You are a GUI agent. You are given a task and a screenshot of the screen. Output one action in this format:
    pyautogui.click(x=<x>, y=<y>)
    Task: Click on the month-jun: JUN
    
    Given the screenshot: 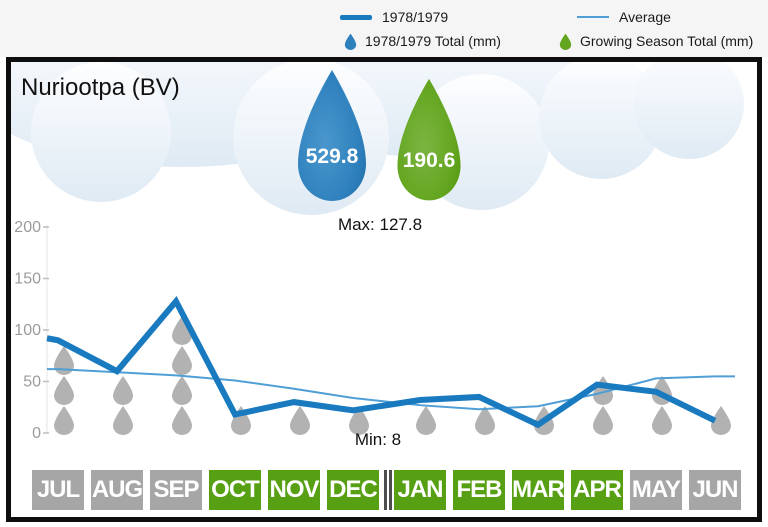 What is the action you would take?
    pyautogui.click(x=715, y=490)
    